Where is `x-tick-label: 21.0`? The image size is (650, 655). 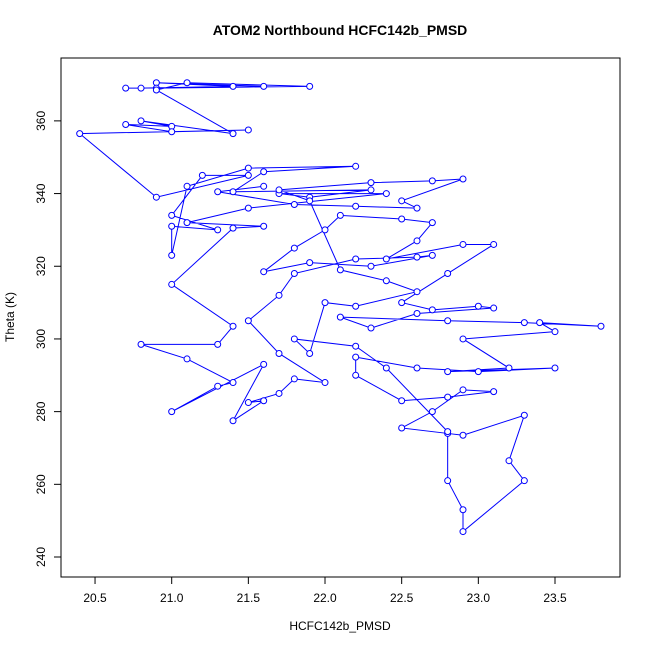 x-tick-label: 21.0 is located at coordinates (172, 598).